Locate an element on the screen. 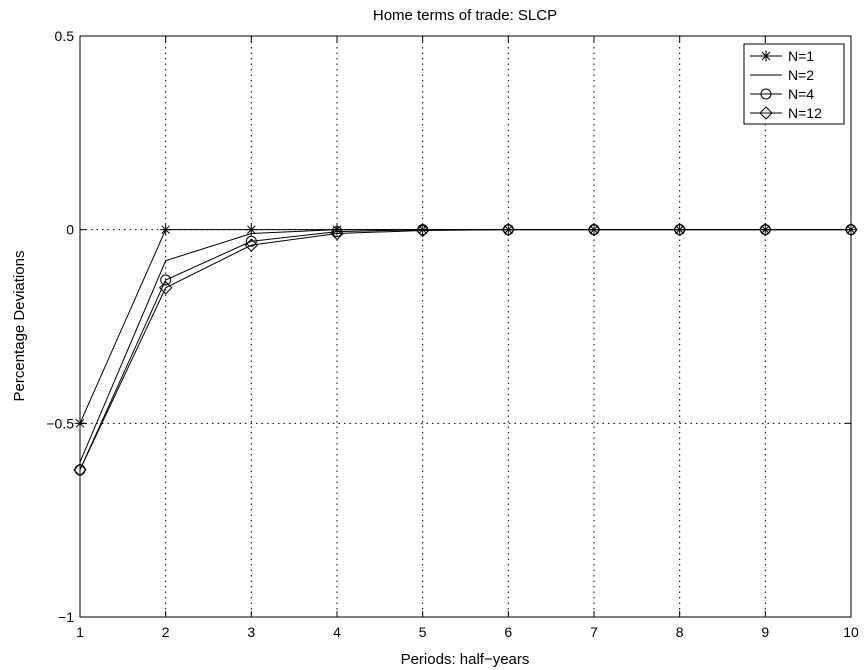 The height and width of the screenshot is (670, 864). x-tick-label: 8 is located at coordinates (680, 632).